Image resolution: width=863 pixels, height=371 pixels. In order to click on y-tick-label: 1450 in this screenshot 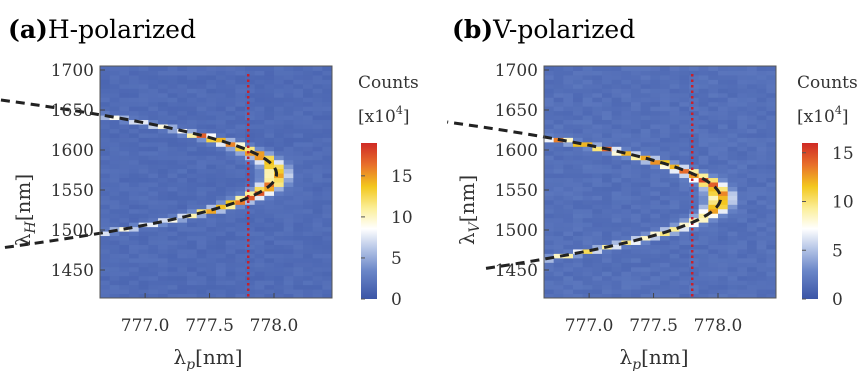, I will do `click(516, 271)`.